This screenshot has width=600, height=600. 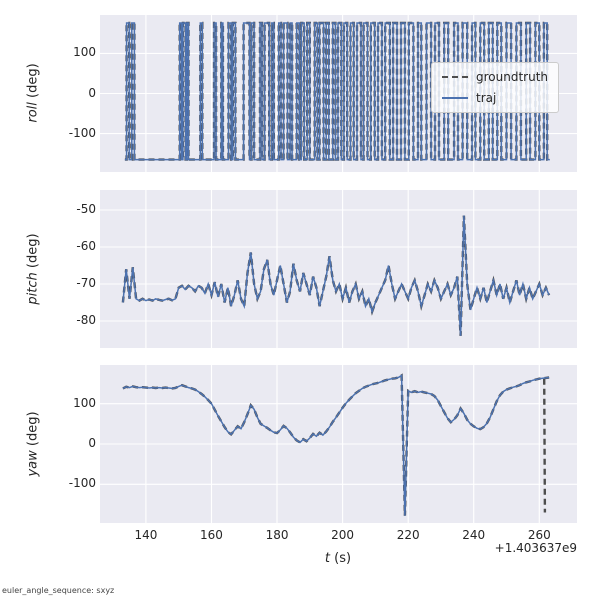 I want to click on x-axis-label: t (s), so click(x=338, y=558).